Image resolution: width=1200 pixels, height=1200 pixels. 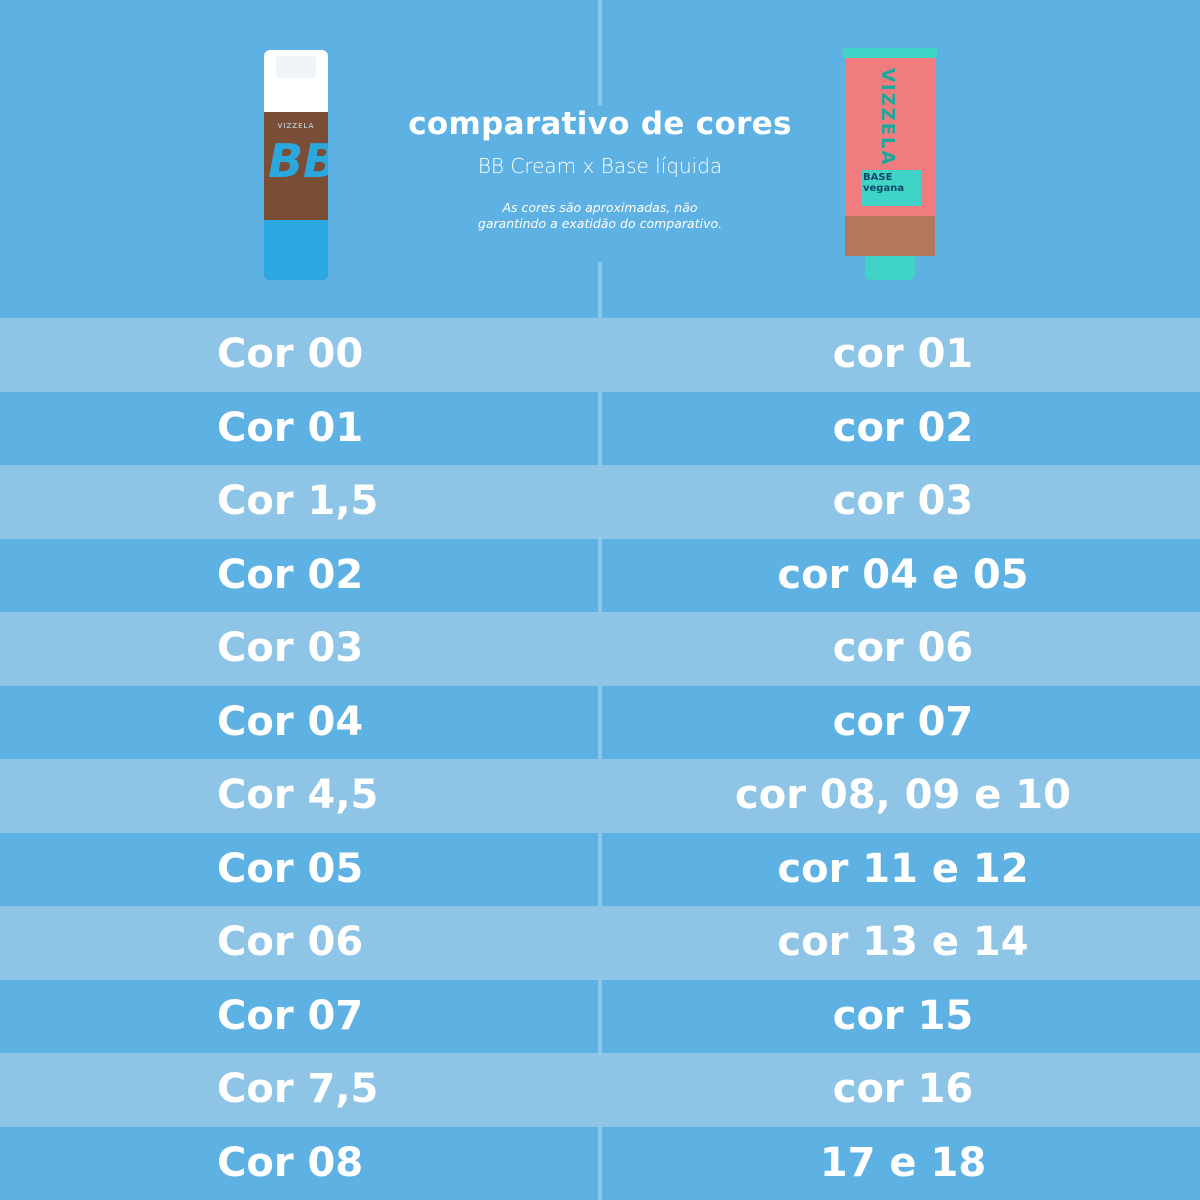 What do you see at coordinates (296, 250) in the screenshot?
I see `bottle-band` at bounding box center [296, 250].